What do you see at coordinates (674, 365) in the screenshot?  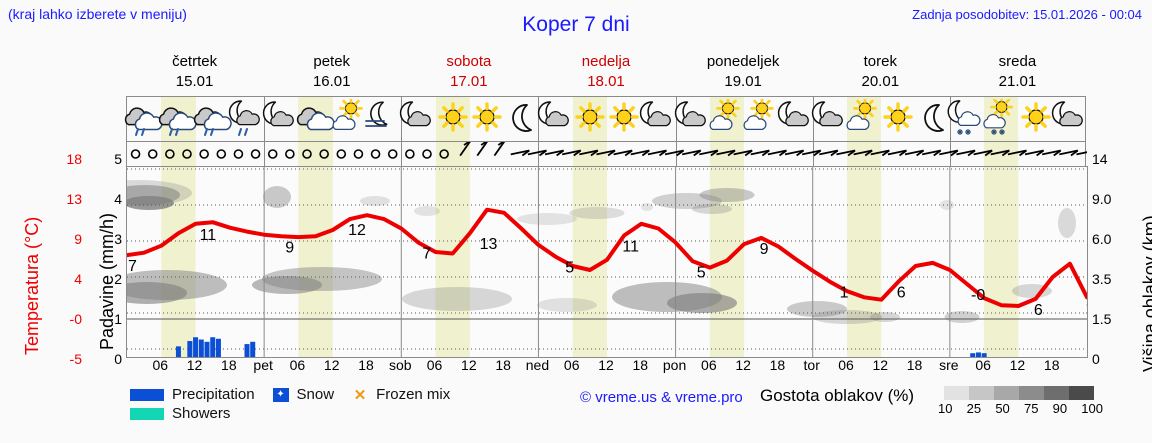 I see `time-tick-label: pon` at bounding box center [674, 365].